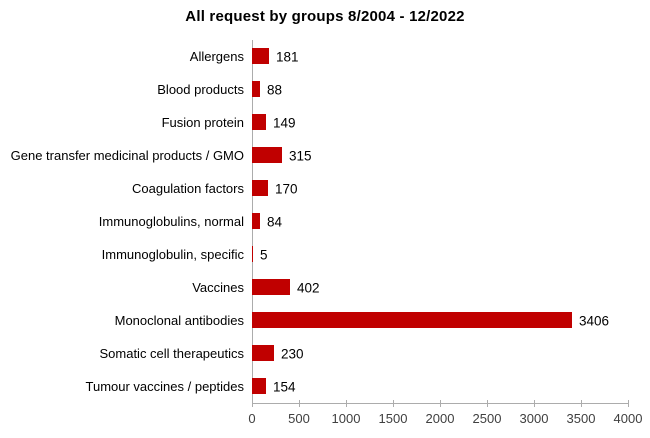 This screenshot has width=650, height=438. What do you see at coordinates (442, 287) in the screenshot?
I see `bar-track: 402` at bounding box center [442, 287].